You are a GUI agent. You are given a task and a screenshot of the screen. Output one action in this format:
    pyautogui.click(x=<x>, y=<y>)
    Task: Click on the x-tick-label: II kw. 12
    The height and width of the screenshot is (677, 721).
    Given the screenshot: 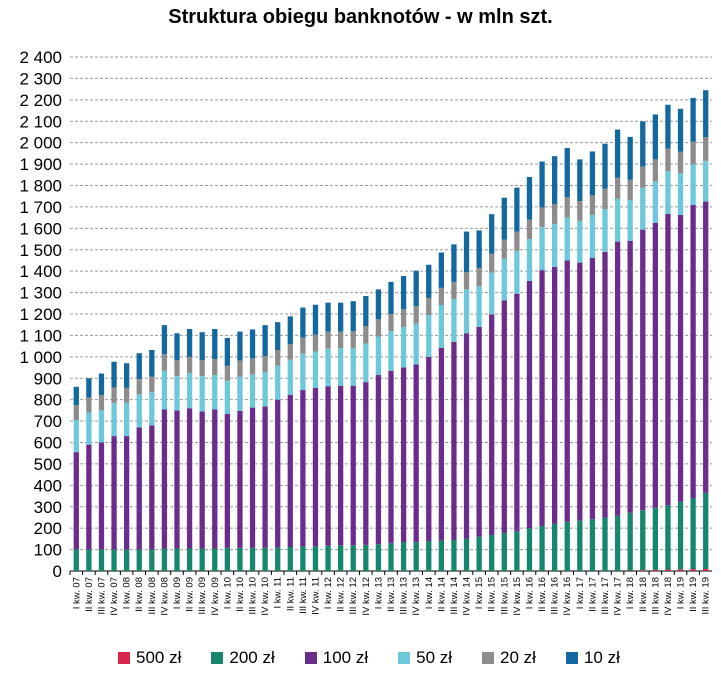 What is the action you would take?
    pyautogui.click(x=341, y=594)
    